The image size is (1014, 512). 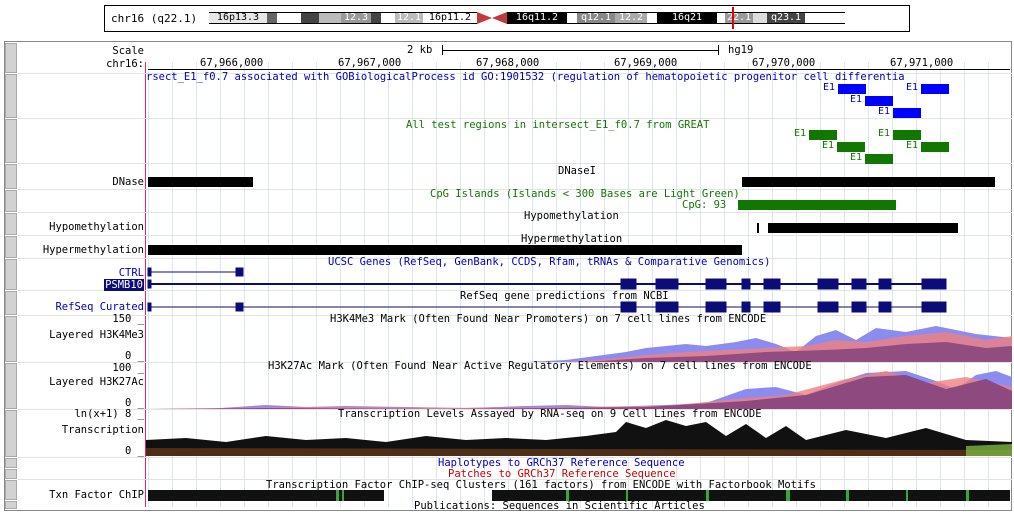 What do you see at coordinates (11, 141) in the screenshot?
I see `test-regions-track-button` at bounding box center [11, 141].